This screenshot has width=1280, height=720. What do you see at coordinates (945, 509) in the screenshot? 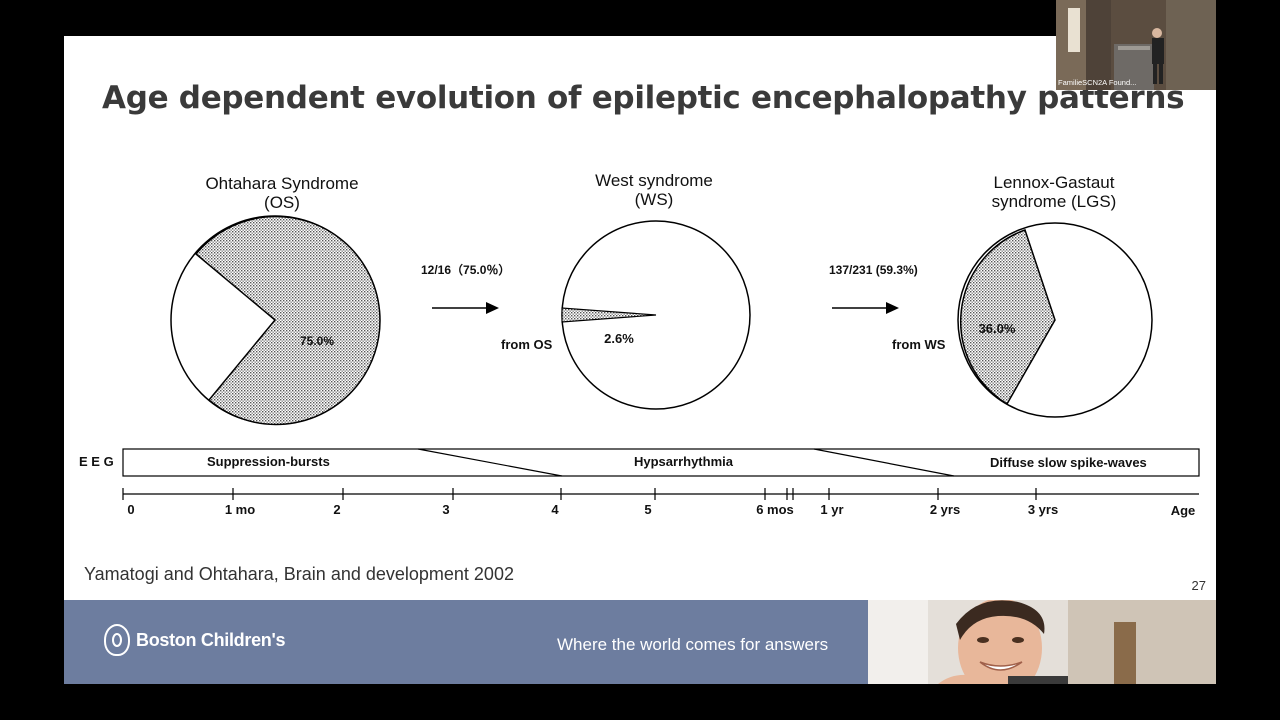
I see `age-tick-2yrs: 2 yrs` at bounding box center [945, 509].